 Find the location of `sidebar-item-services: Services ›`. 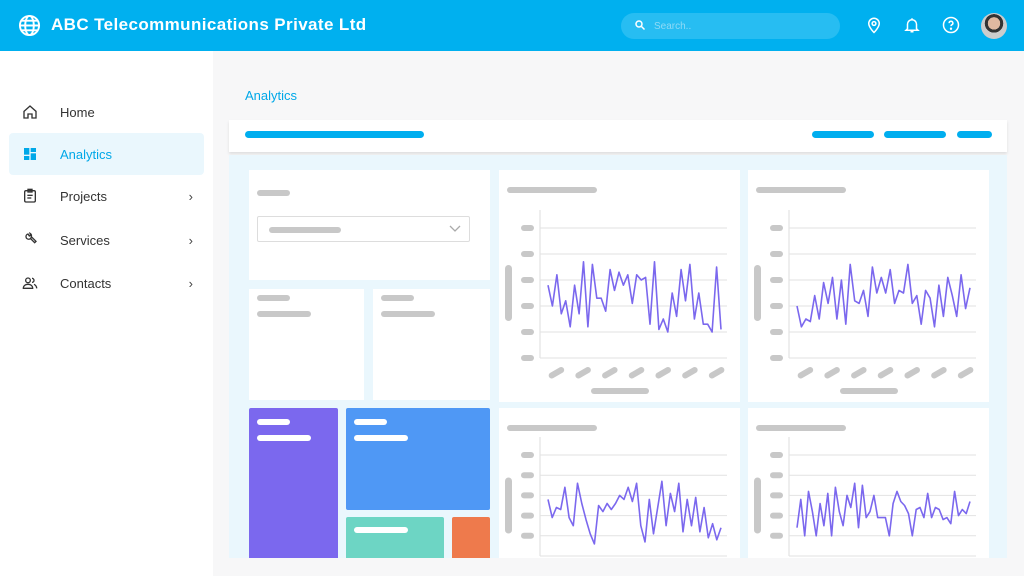

sidebar-item-services: Services › is located at coordinates (106, 240).